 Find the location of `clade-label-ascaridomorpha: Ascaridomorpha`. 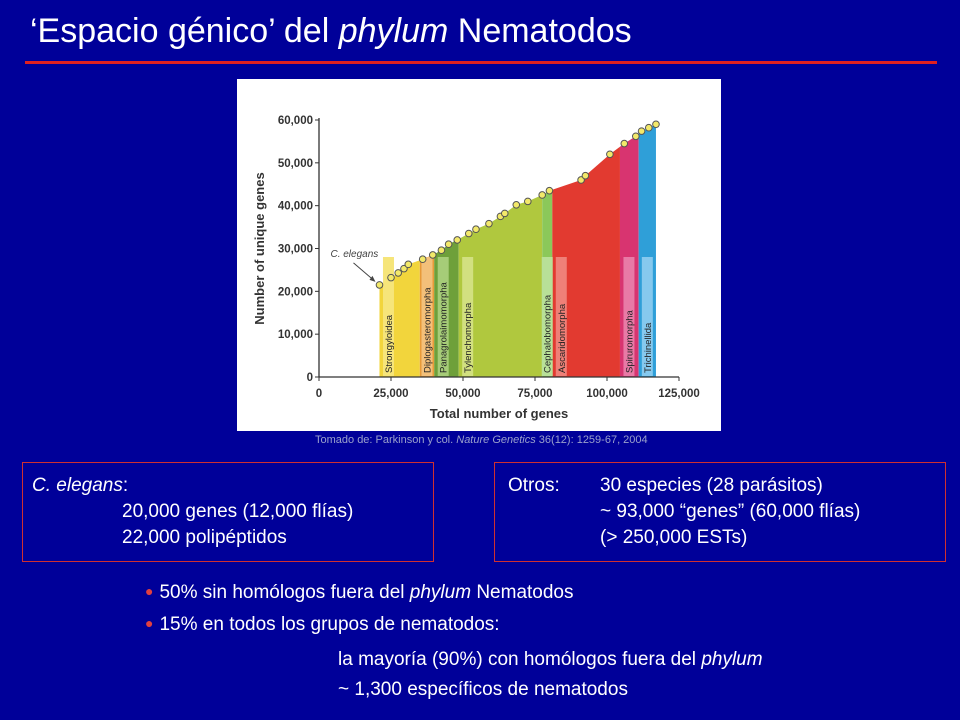

clade-label-ascaridomorpha: Ascaridomorpha is located at coordinates (562, 338).